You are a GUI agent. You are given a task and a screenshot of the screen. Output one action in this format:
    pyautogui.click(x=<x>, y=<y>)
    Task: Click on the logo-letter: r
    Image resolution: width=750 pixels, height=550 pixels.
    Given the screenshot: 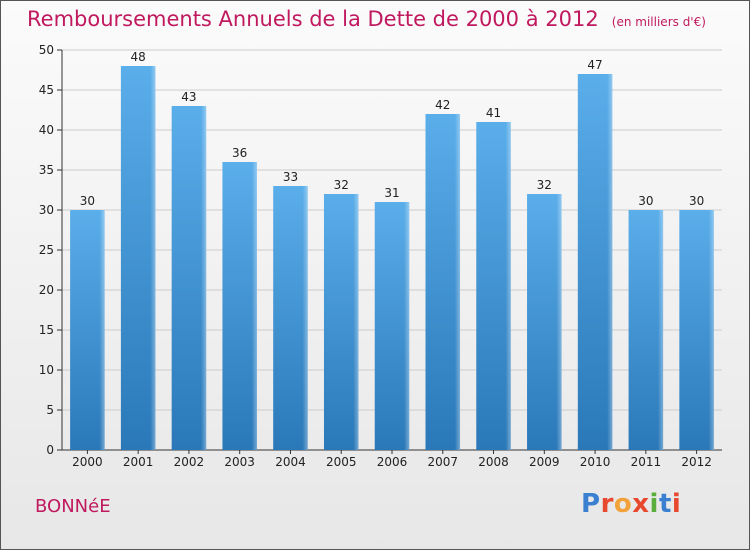 What is the action you would take?
    pyautogui.click(x=607, y=504)
    